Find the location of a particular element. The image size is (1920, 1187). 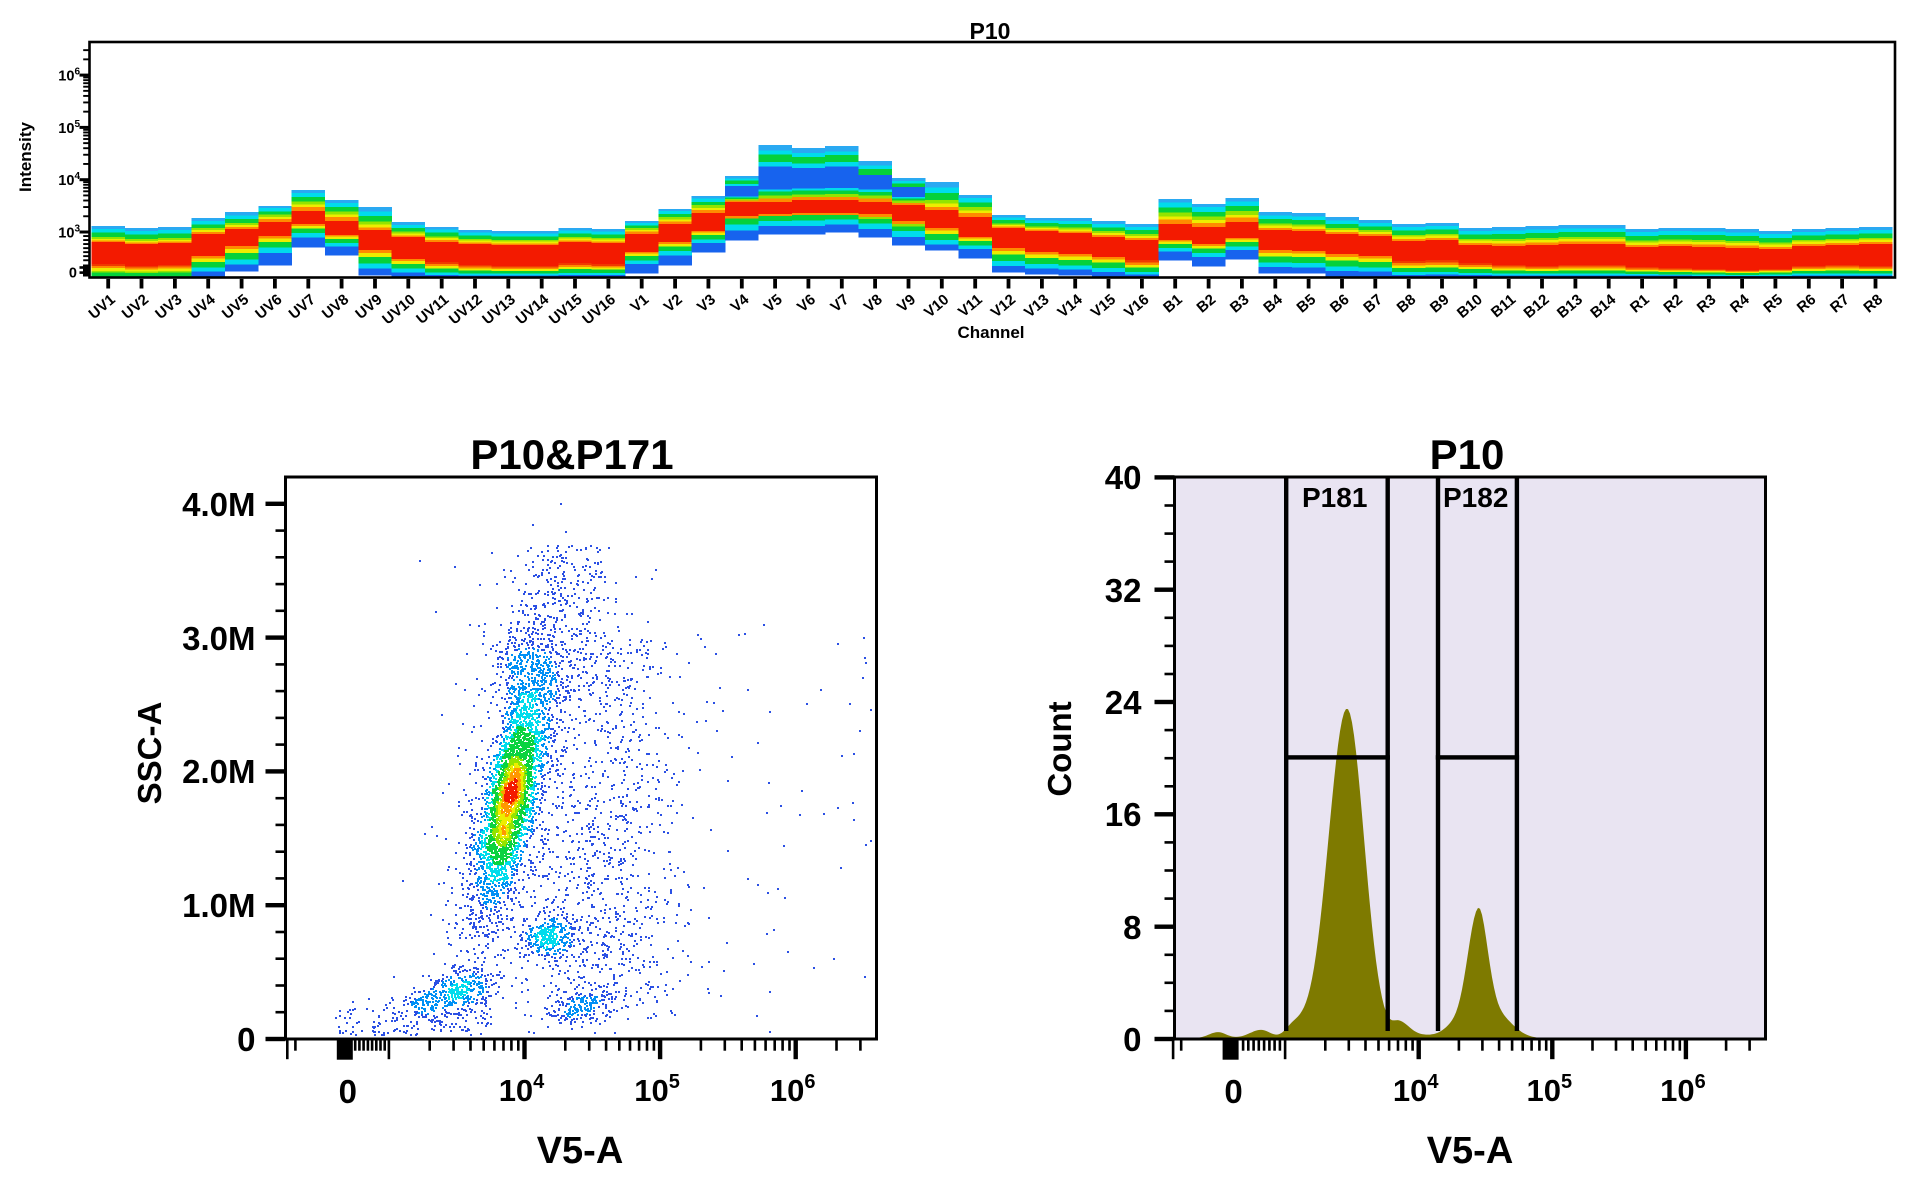

svg-text: B6 is located at coordinates (1340, 303).